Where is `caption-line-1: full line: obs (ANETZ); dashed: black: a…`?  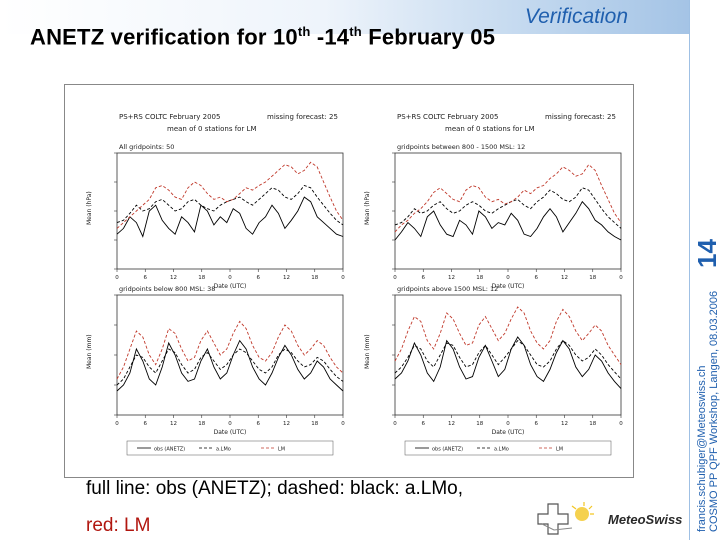
caption-line-1: full line: obs (ANETZ); dashed: black: a… is located at coordinates (274, 488).